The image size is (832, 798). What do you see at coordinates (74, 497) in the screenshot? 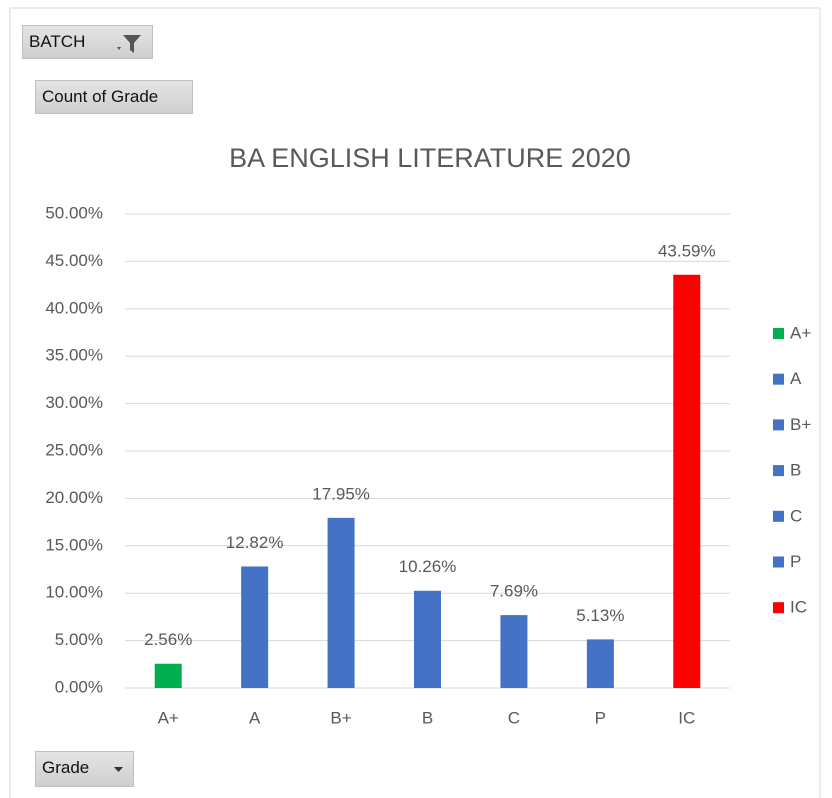
I see `y-tick-label: 20.00%` at bounding box center [74, 497].